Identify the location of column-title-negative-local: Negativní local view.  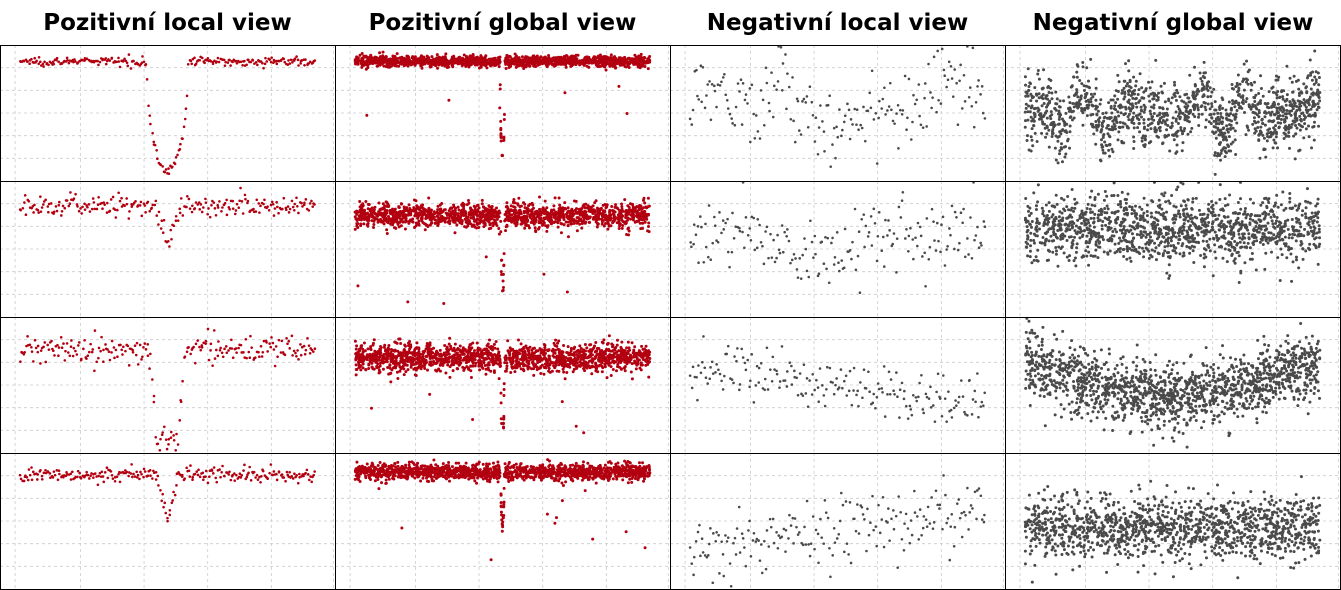
(837, 23).